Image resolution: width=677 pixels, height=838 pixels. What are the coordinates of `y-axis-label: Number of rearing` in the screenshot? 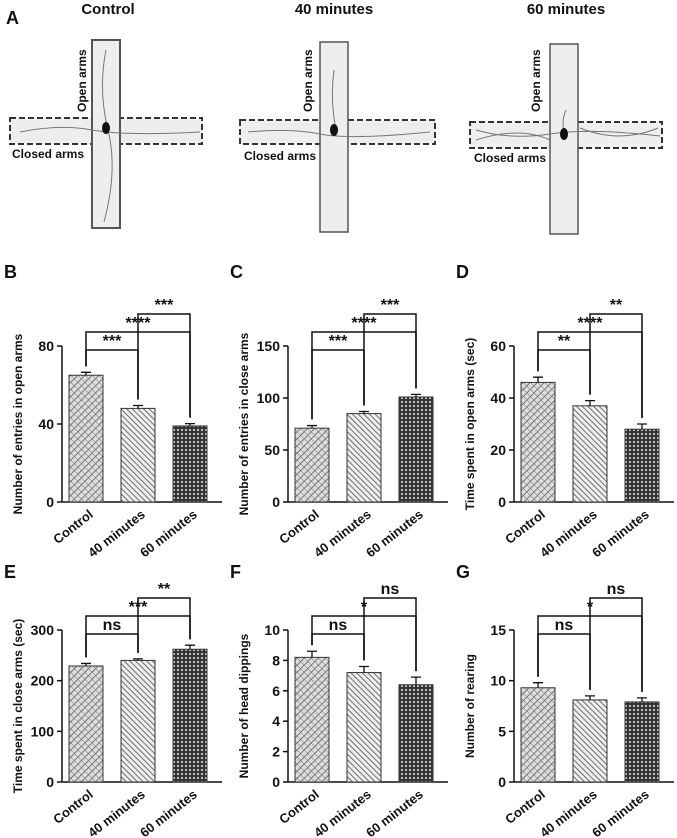 It's located at (470, 706).